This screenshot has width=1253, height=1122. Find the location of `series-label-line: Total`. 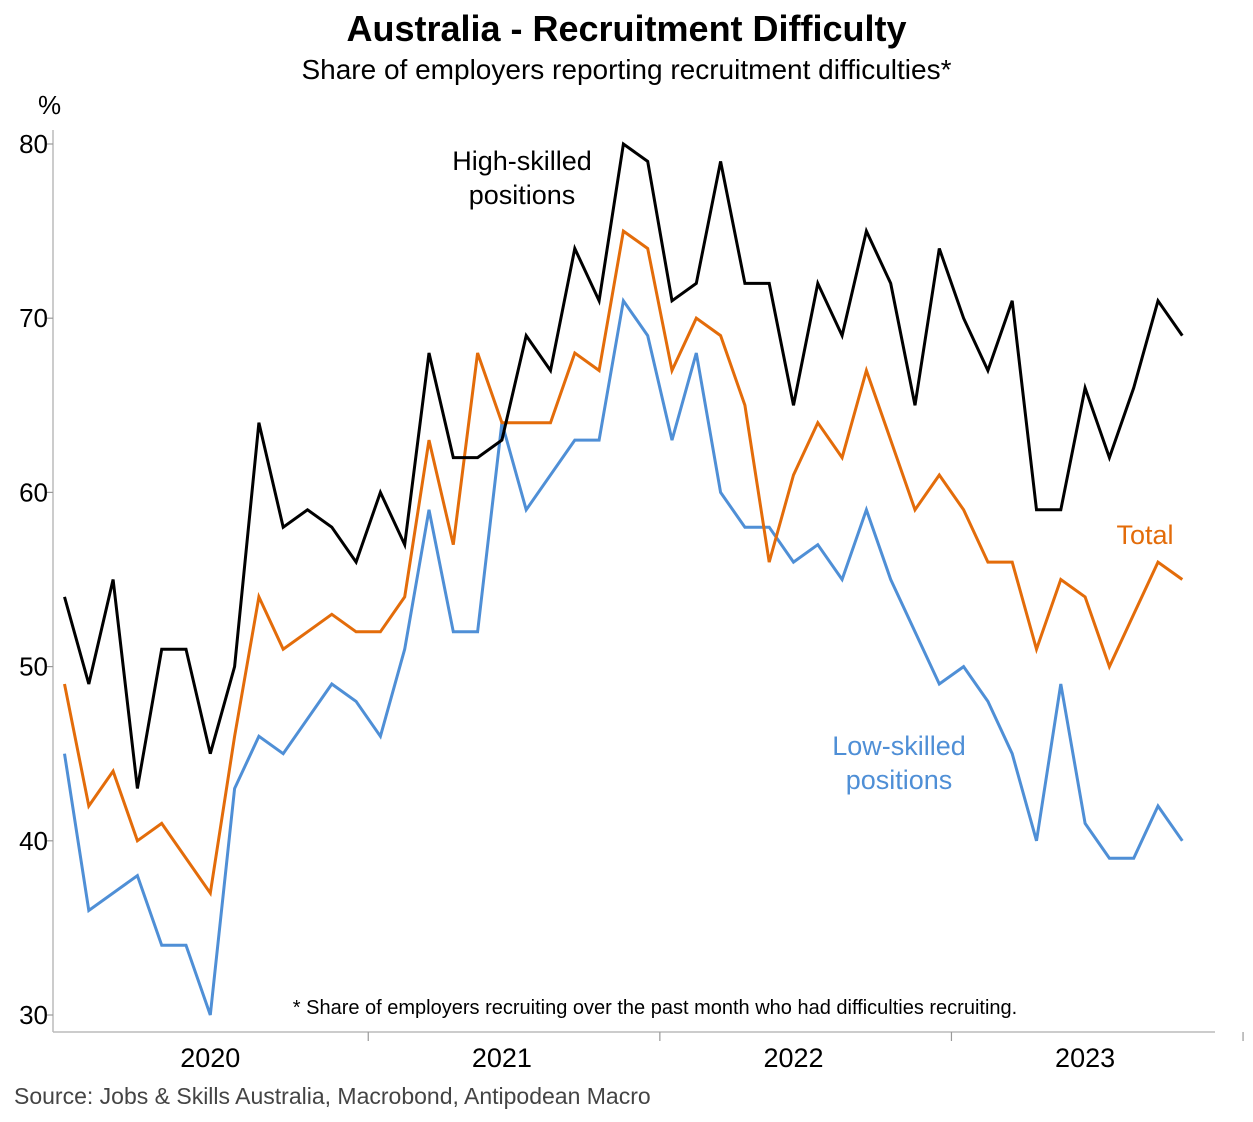

series-label-line: Total is located at coordinates (1144, 535).